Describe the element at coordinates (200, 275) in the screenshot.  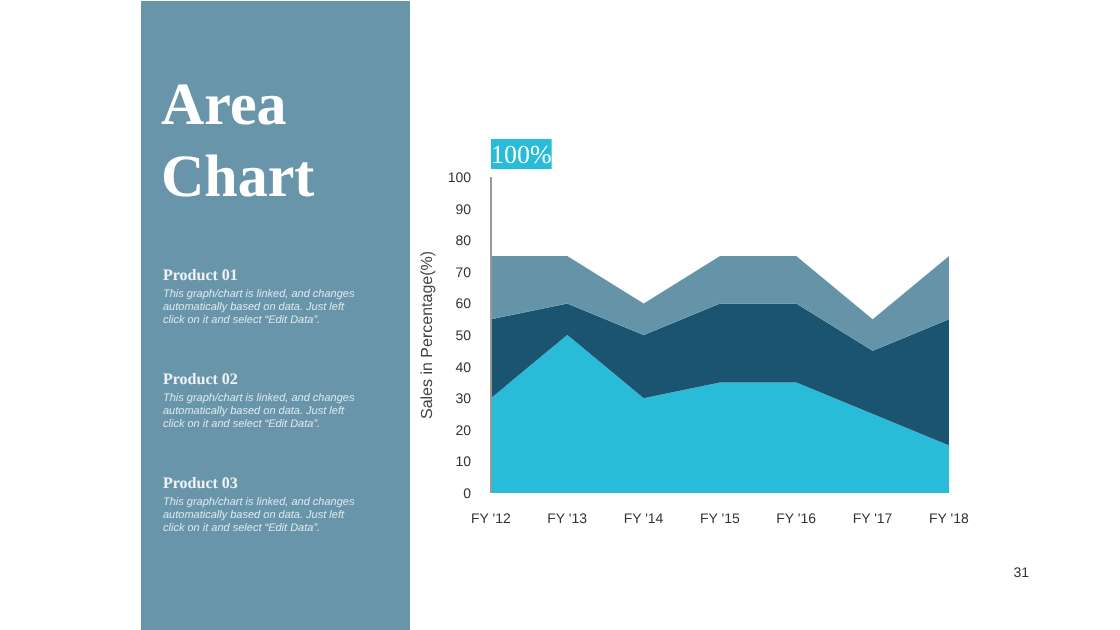
I see `text: Product 01` at that location.